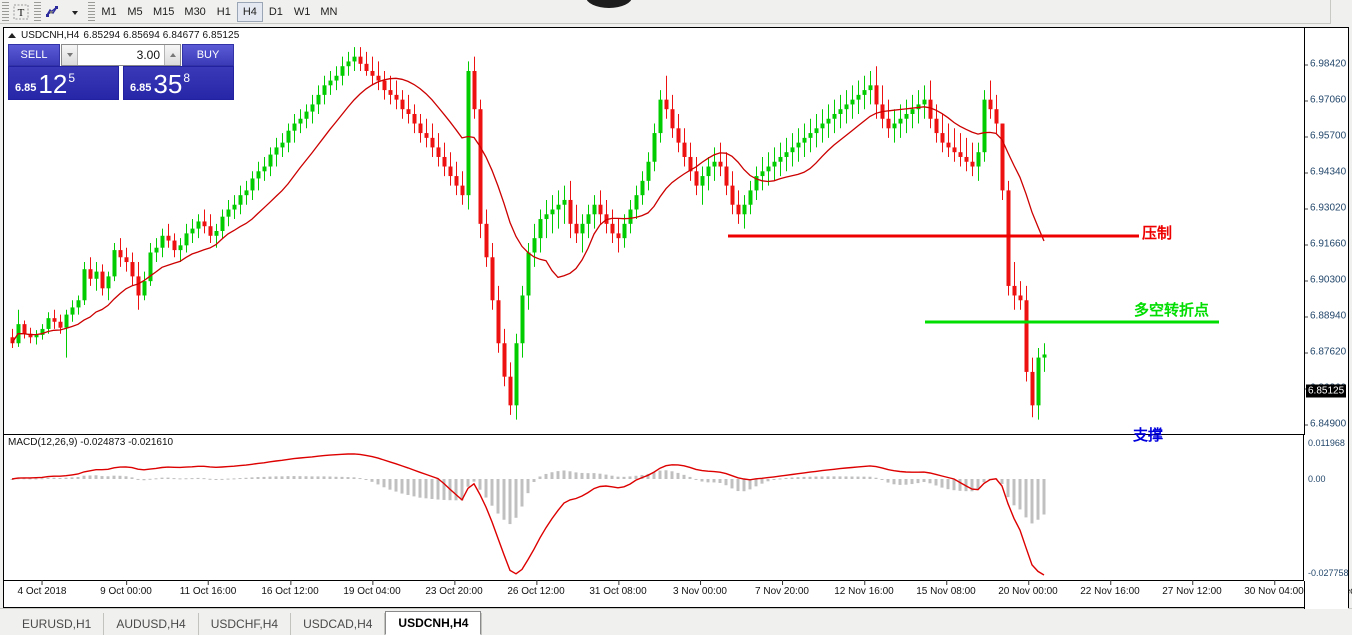  I want to click on timeframe-h1: H1, so click(223, 11).